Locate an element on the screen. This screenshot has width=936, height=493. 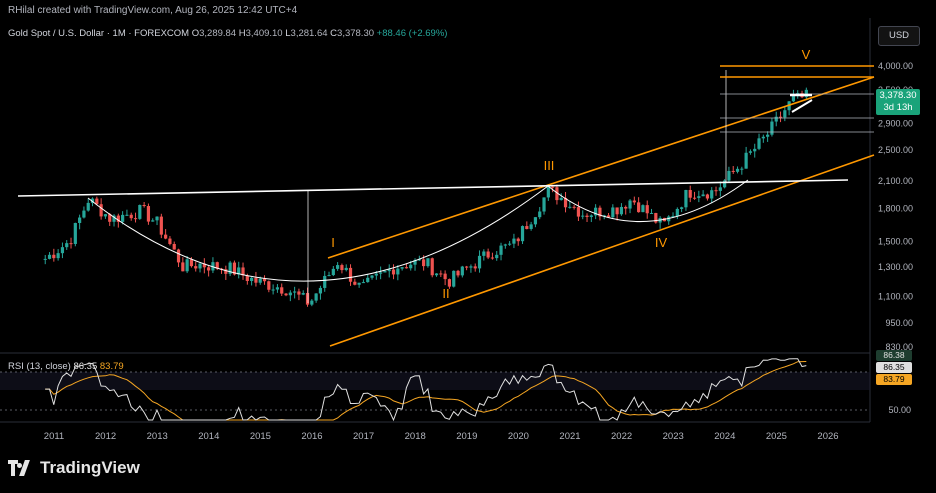
brand-name: TradingView is located at coordinates (90, 467).